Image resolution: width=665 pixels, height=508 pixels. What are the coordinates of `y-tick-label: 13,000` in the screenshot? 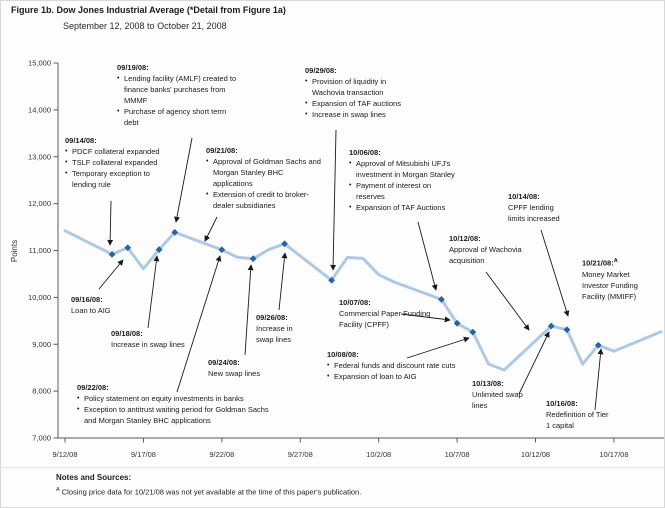 It's located at (39, 156).